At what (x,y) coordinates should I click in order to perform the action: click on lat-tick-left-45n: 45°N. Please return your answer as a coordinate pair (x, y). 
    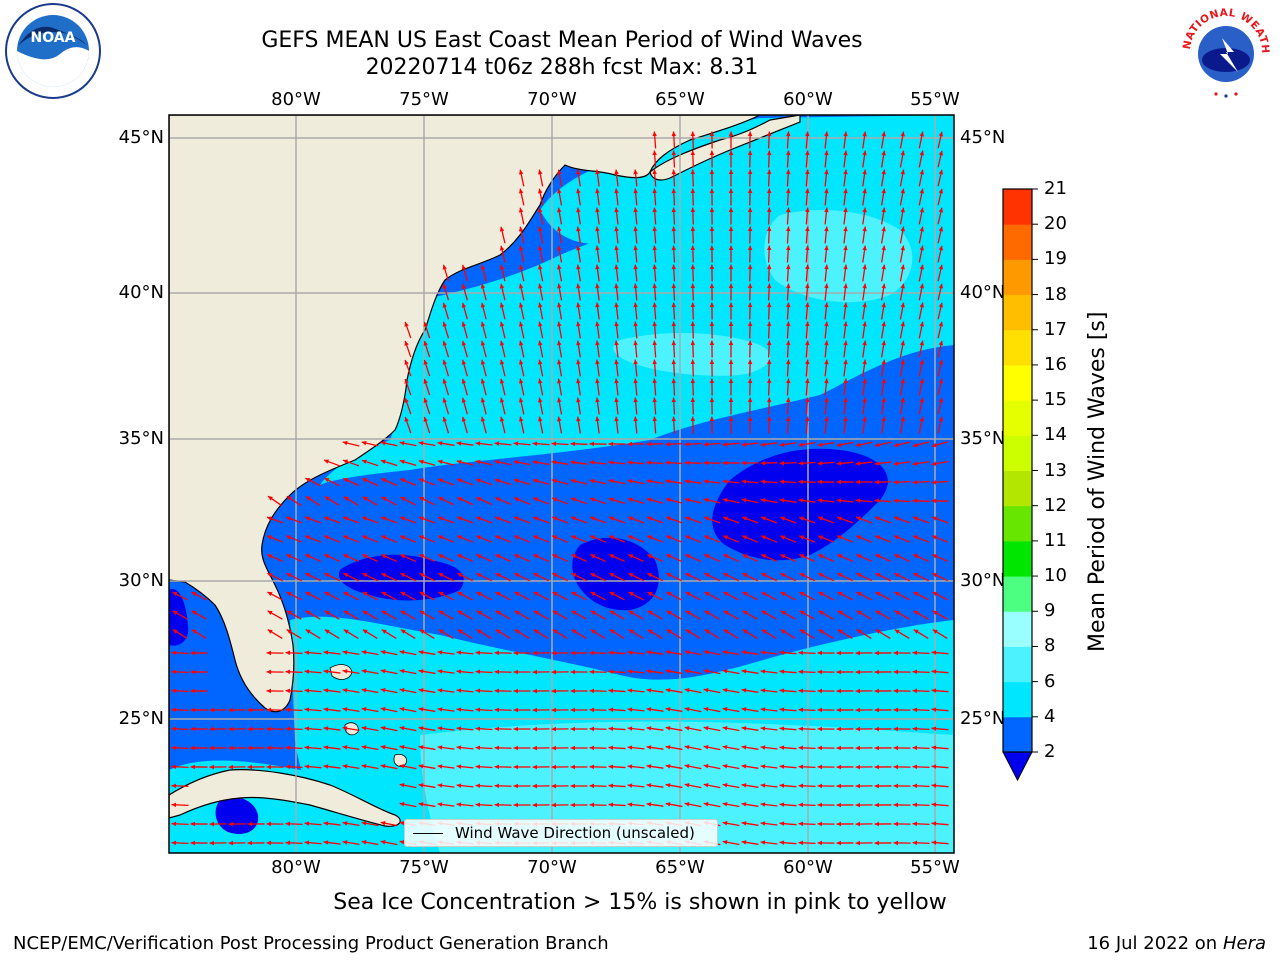
    Looking at the image, I should click on (141, 137).